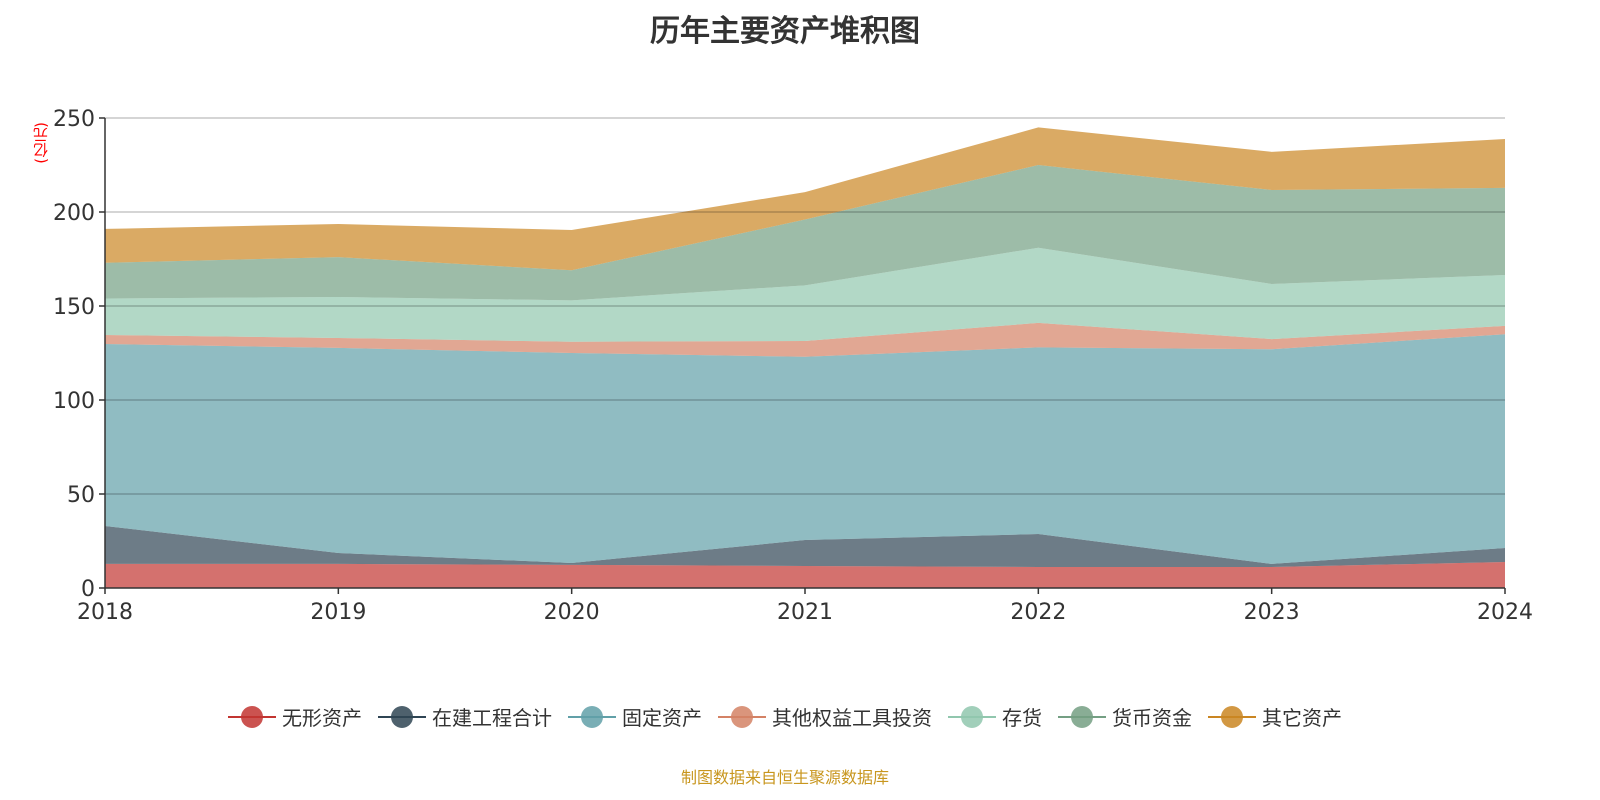  What do you see at coordinates (1022, 718) in the screenshot?
I see `legend-label: 存货` at bounding box center [1022, 718].